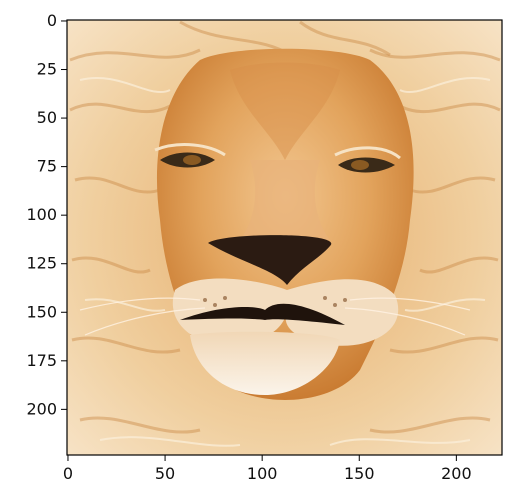 The image size is (515, 503). Describe the element at coordinates (47, 69) in the screenshot. I see `y-tick-label: 25` at that location.